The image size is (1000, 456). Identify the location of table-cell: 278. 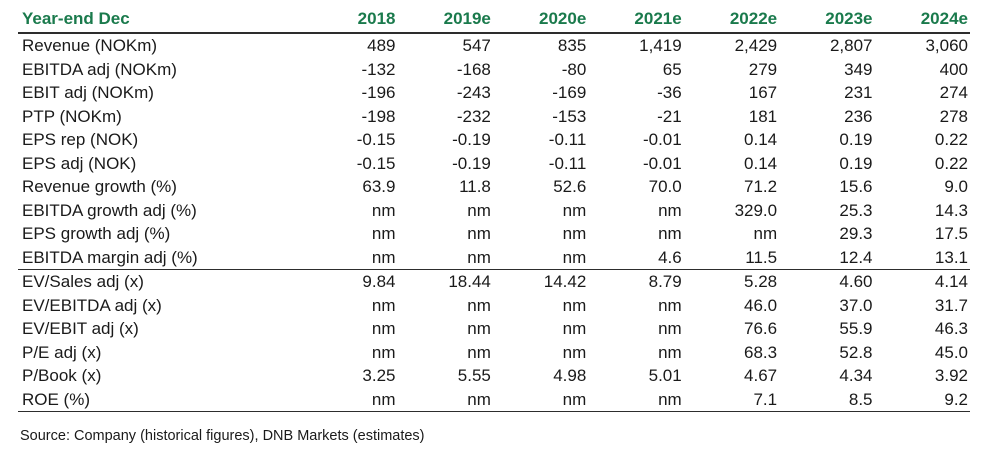
(953, 116).